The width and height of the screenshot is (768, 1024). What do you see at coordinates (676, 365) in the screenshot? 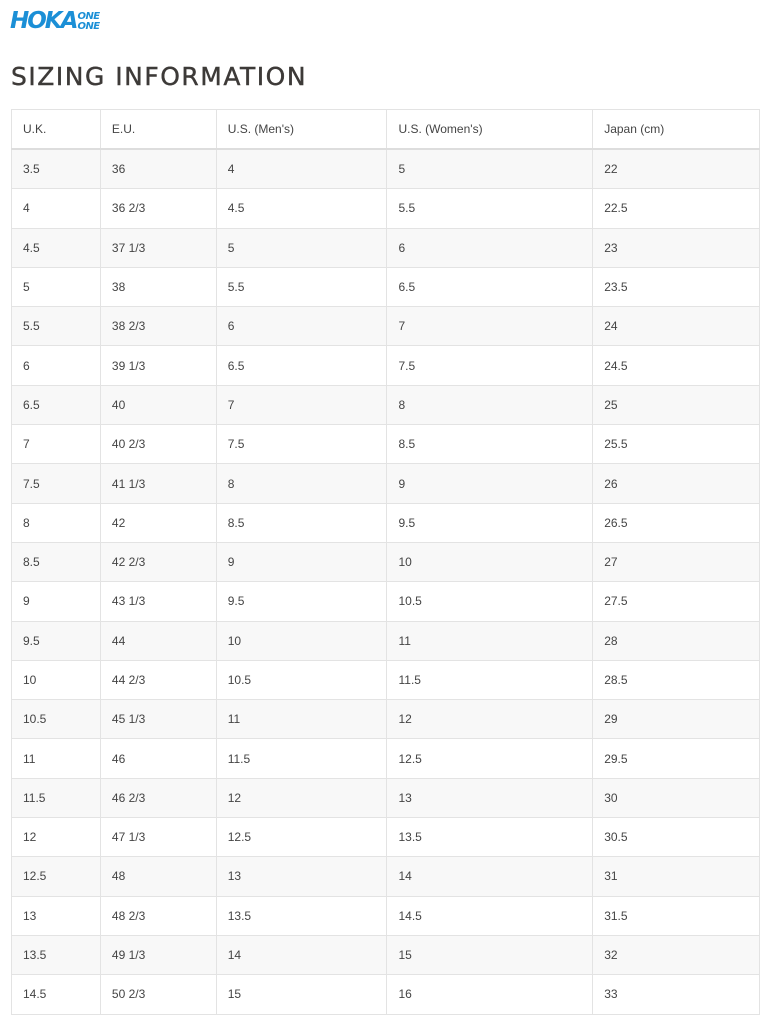
I see `cell-japan: 24.5` at bounding box center [676, 365].